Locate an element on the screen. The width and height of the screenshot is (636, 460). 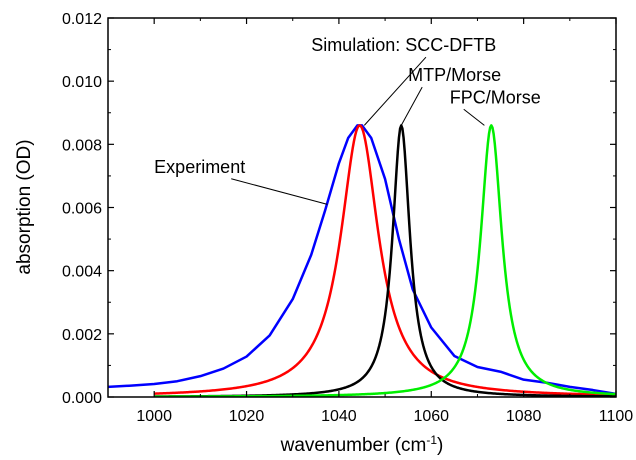
y-axis-title: absorption (OD) is located at coordinates (24, 206).